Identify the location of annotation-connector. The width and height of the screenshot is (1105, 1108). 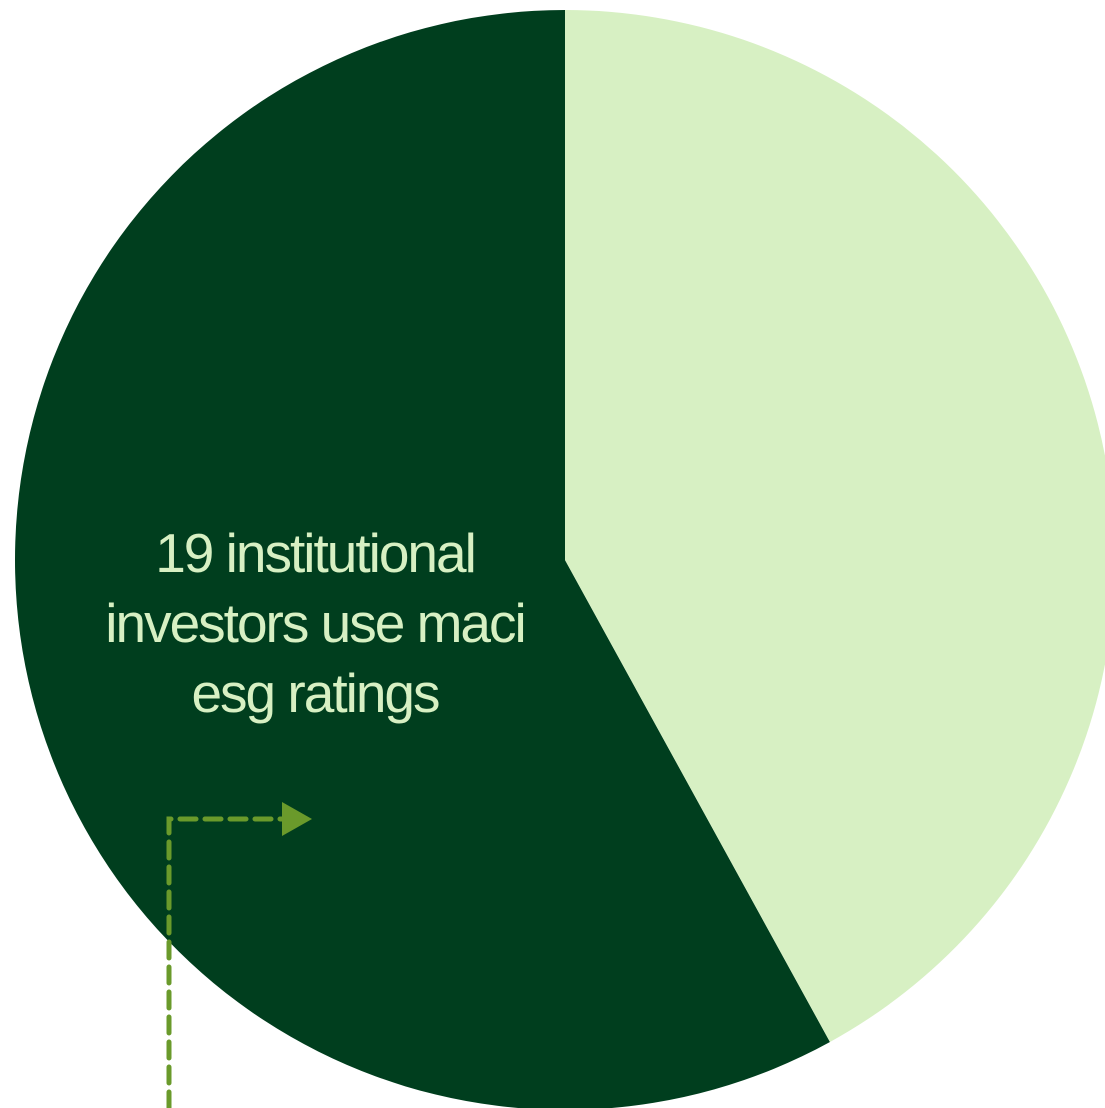
(239, 955).